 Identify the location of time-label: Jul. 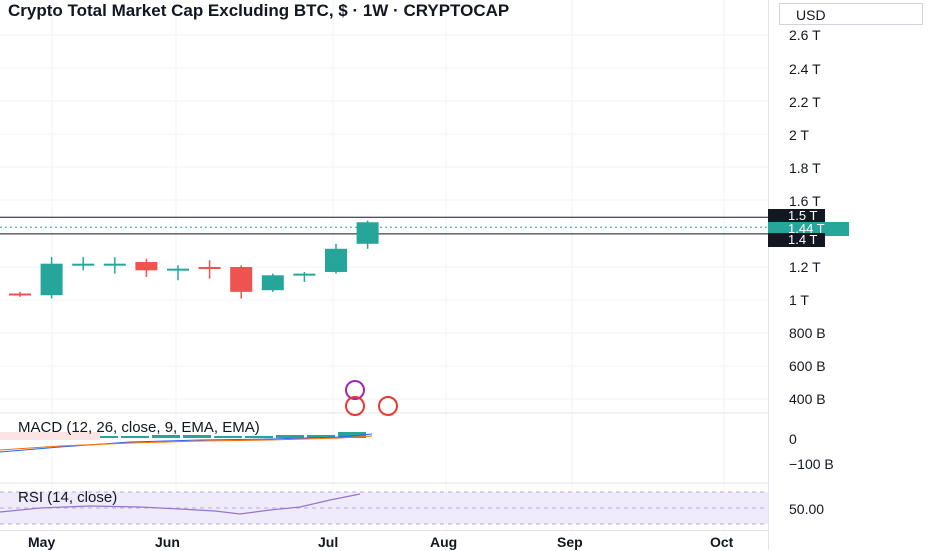
(328, 542).